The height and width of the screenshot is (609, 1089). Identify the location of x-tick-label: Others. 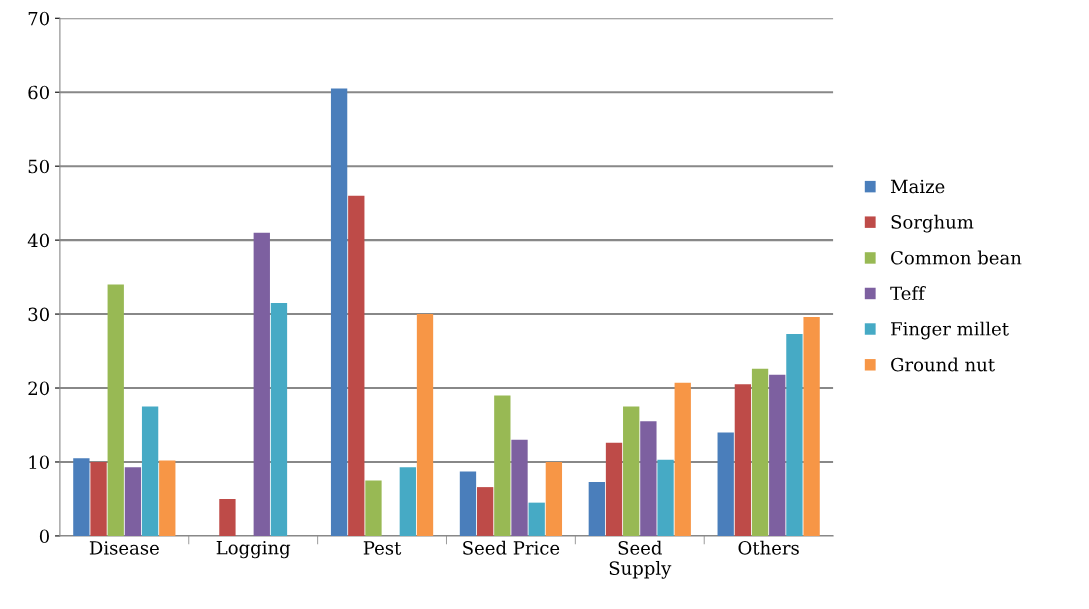
(768, 547).